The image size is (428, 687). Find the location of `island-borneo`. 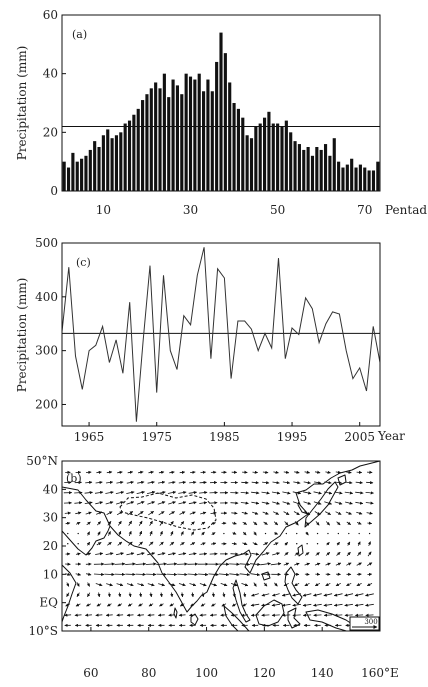

island-borneo is located at coordinates (270, 613).